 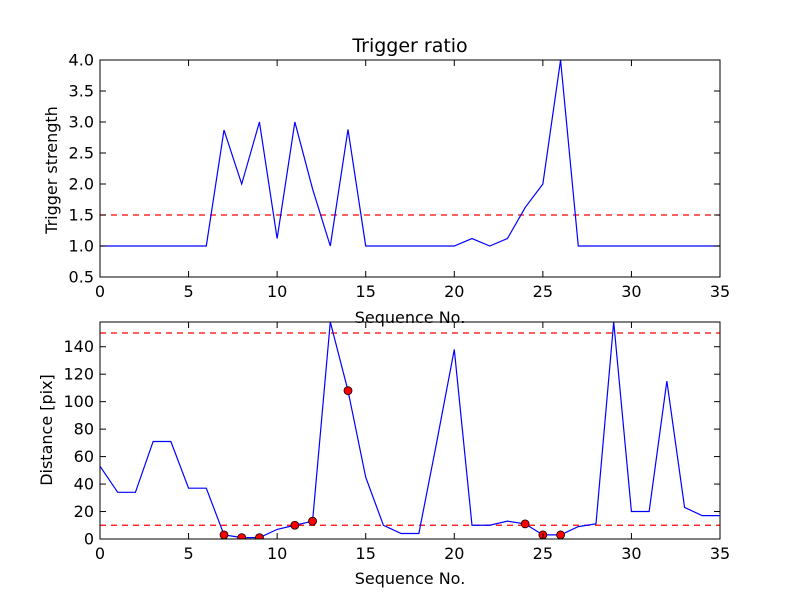 What do you see at coordinates (81, 60) in the screenshot?
I see `y-tick-label: 4.0` at bounding box center [81, 60].